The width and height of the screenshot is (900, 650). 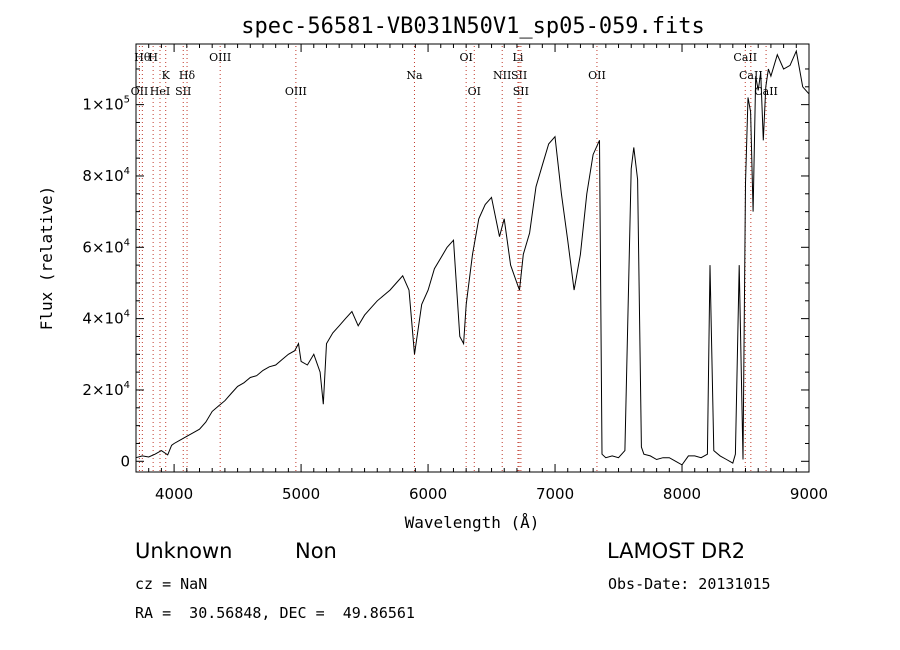 What do you see at coordinates (46, 258) in the screenshot?
I see `y-axis-label: Flux (relative)` at bounding box center [46, 258].